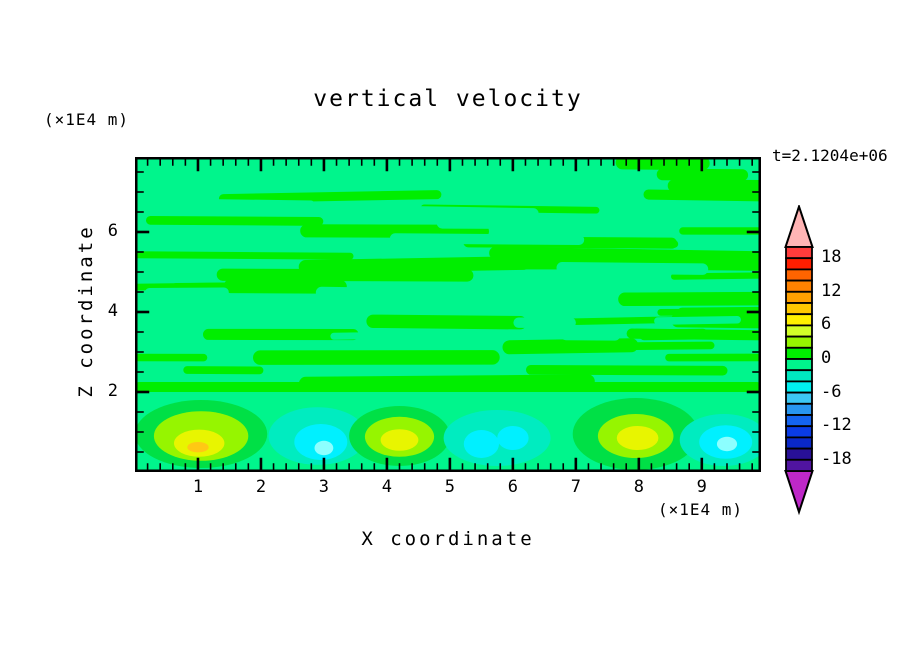 Image resolution: width=904 pixels, height=654 pixels. I want to click on x-tick-label: 7, so click(575, 487).